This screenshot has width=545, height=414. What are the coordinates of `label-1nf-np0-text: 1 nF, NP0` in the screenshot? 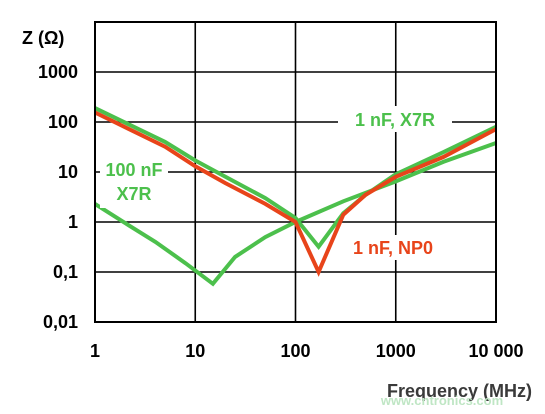 It's located at (393, 248).